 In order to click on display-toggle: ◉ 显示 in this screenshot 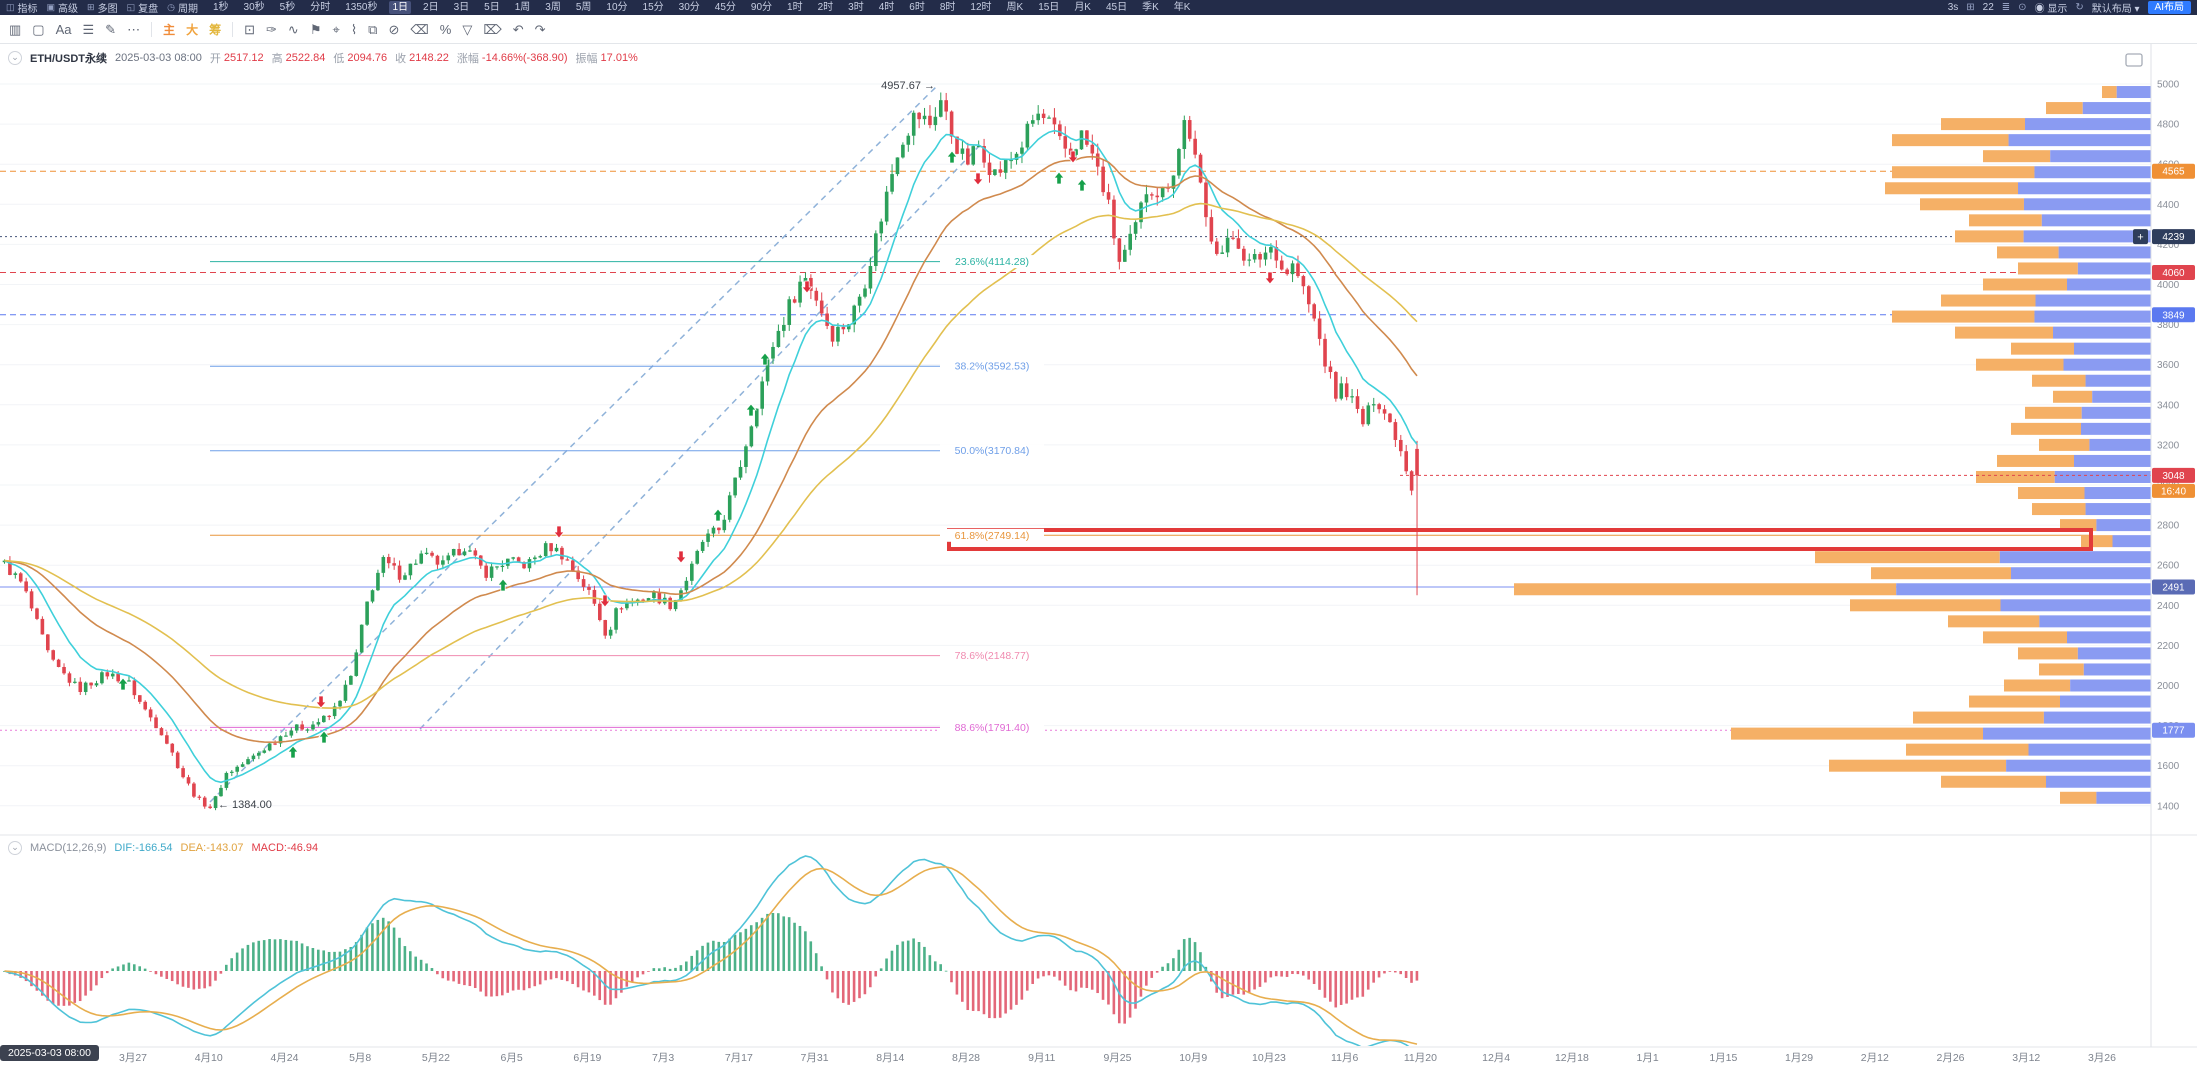, I will do `click(2051, 9)`.